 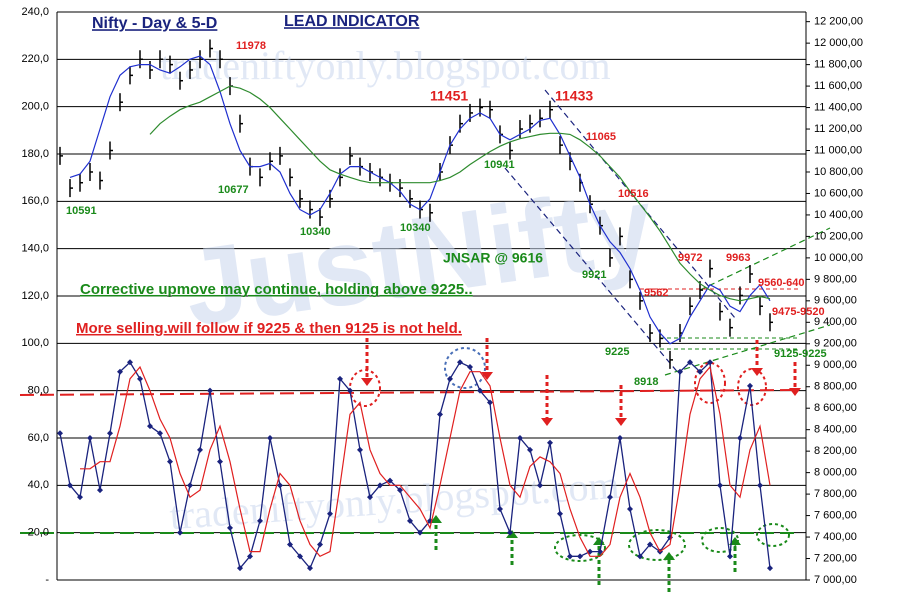 I want to click on annotation: 9921, so click(x=594, y=275).